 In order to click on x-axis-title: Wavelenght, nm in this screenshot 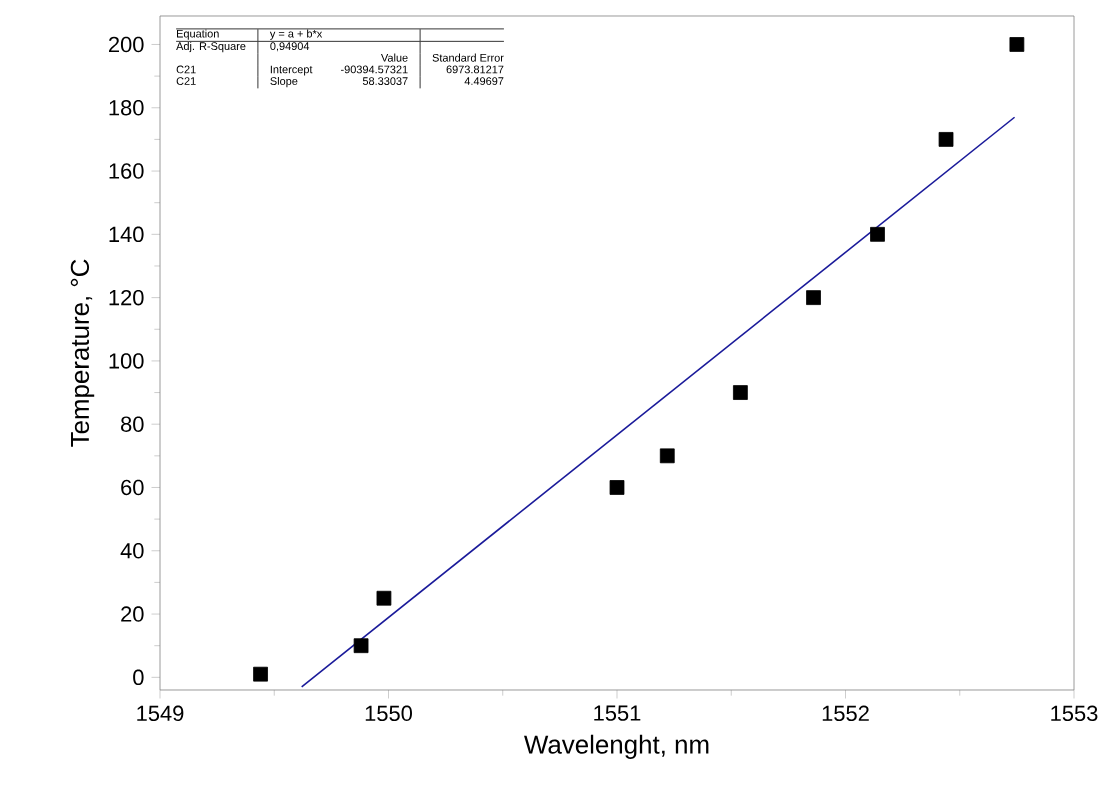, I will do `click(616, 746)`.